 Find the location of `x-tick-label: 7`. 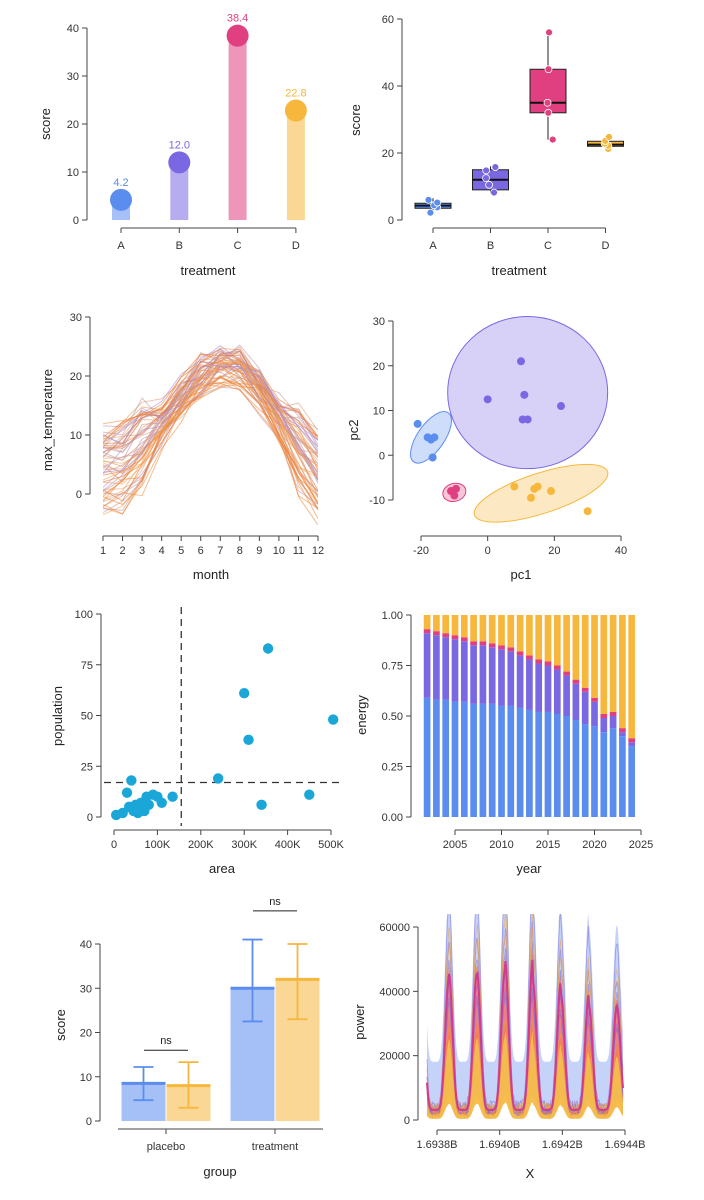

x-tick-label: 7 is located at coordinates (220, 551).